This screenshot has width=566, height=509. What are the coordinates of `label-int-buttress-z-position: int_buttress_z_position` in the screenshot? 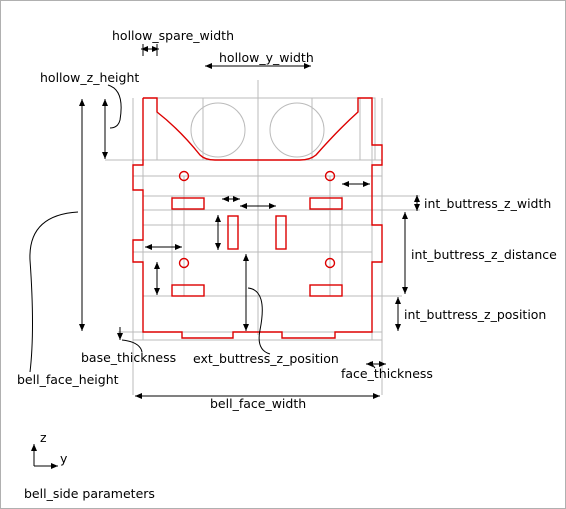 It's located at (475, 314).